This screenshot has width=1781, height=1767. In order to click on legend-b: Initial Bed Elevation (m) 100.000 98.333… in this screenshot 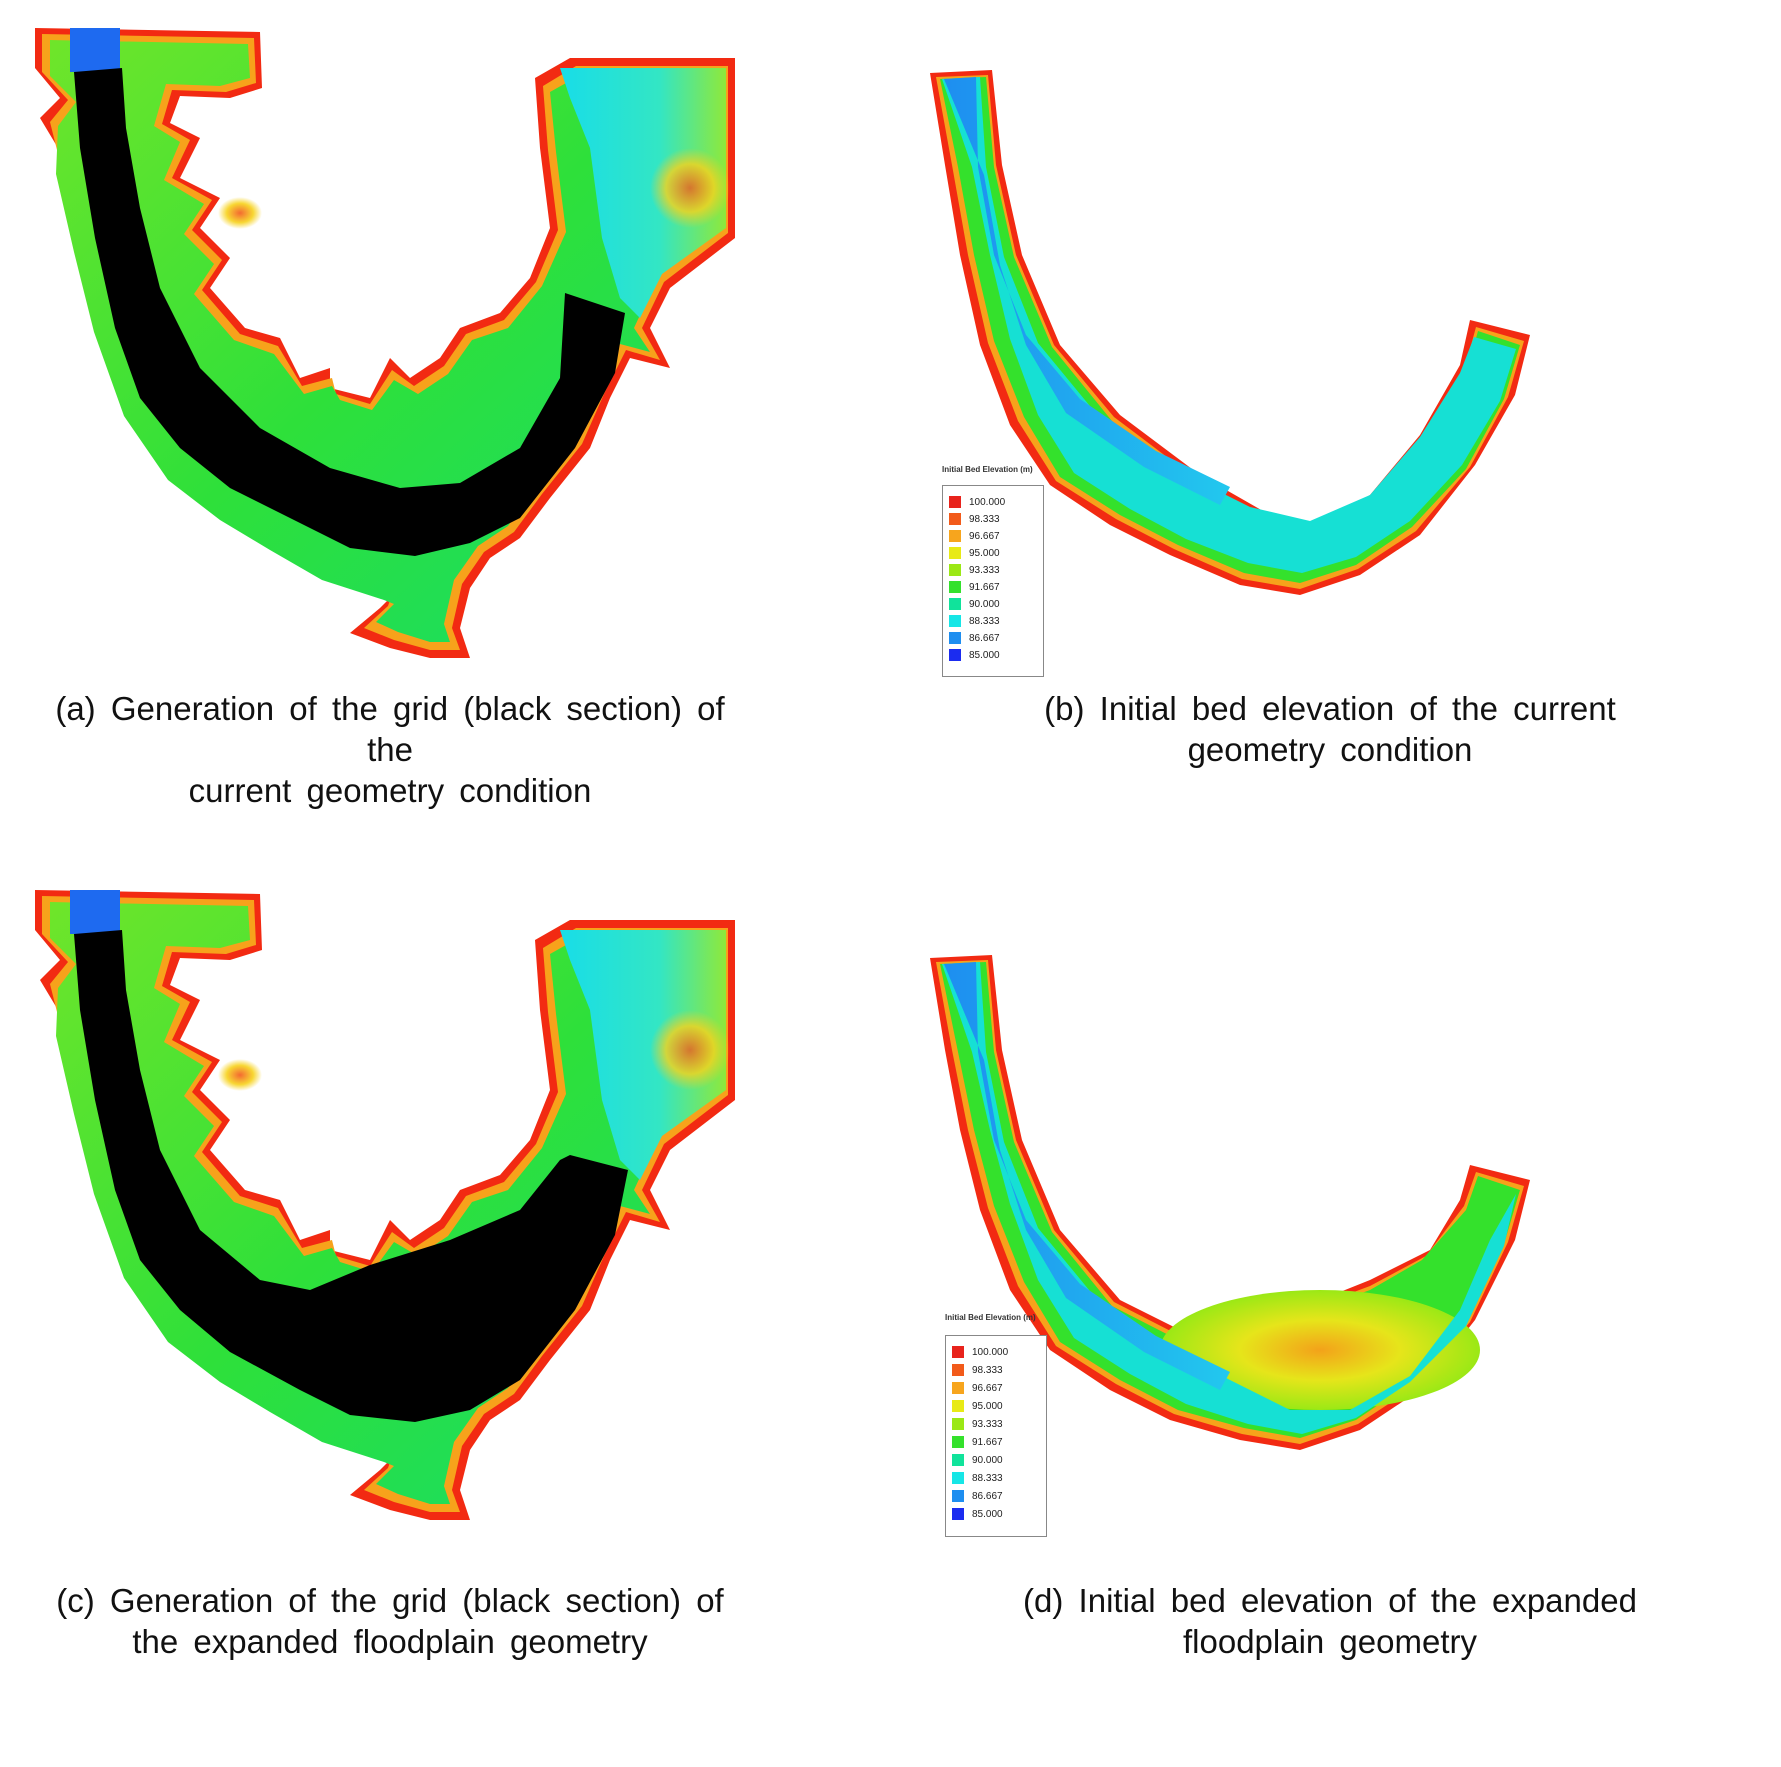, I will do `click(1005, 580)`.